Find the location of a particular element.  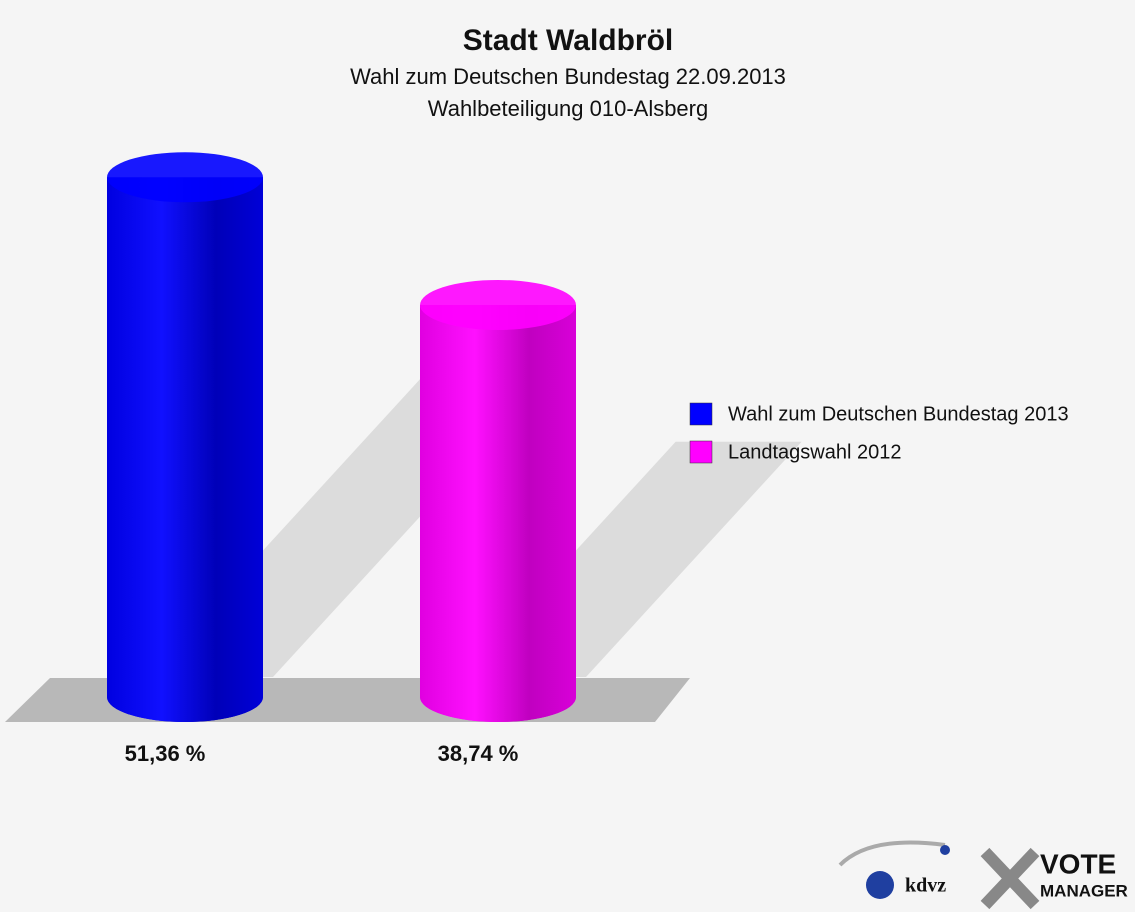

value-label: 38,74 % is located at coordinates (478, 753).